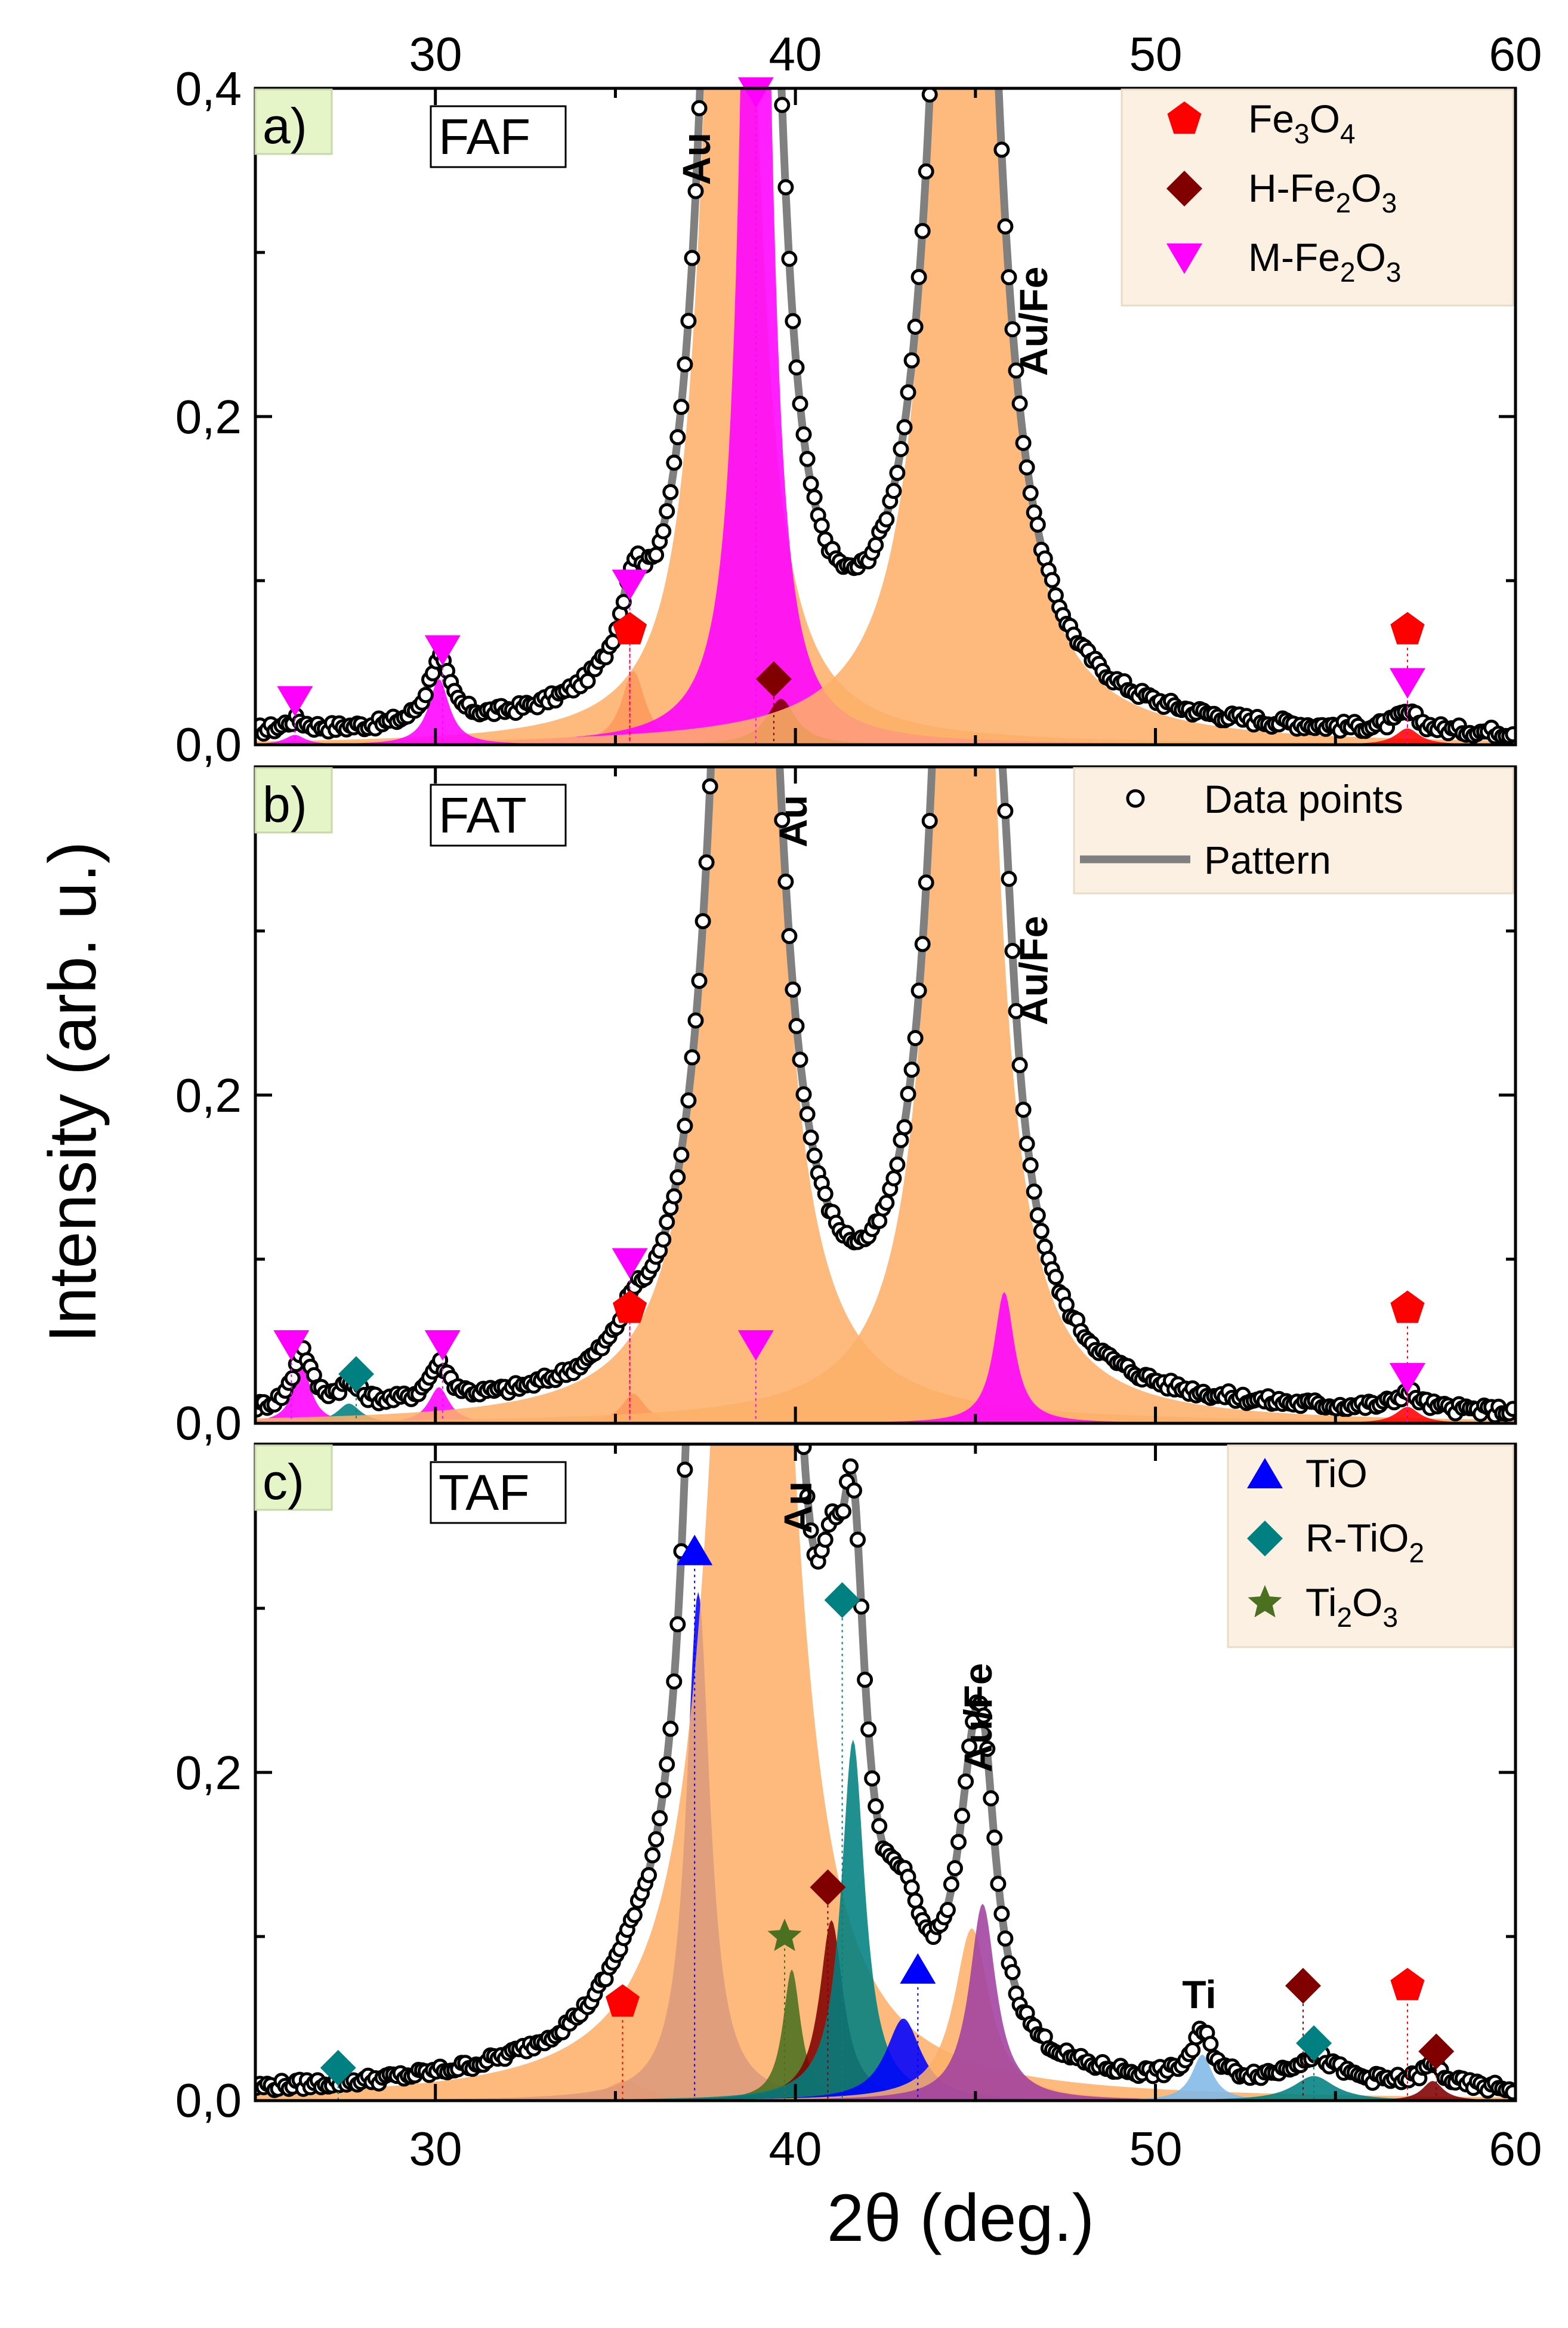 The width and height of the screenshot is (1568, 2328). What do you see at coordinates (1199, 1994) in the screenshot?
I see `annotation-ti-c: Ti` at bounding box center [1199, 1994].